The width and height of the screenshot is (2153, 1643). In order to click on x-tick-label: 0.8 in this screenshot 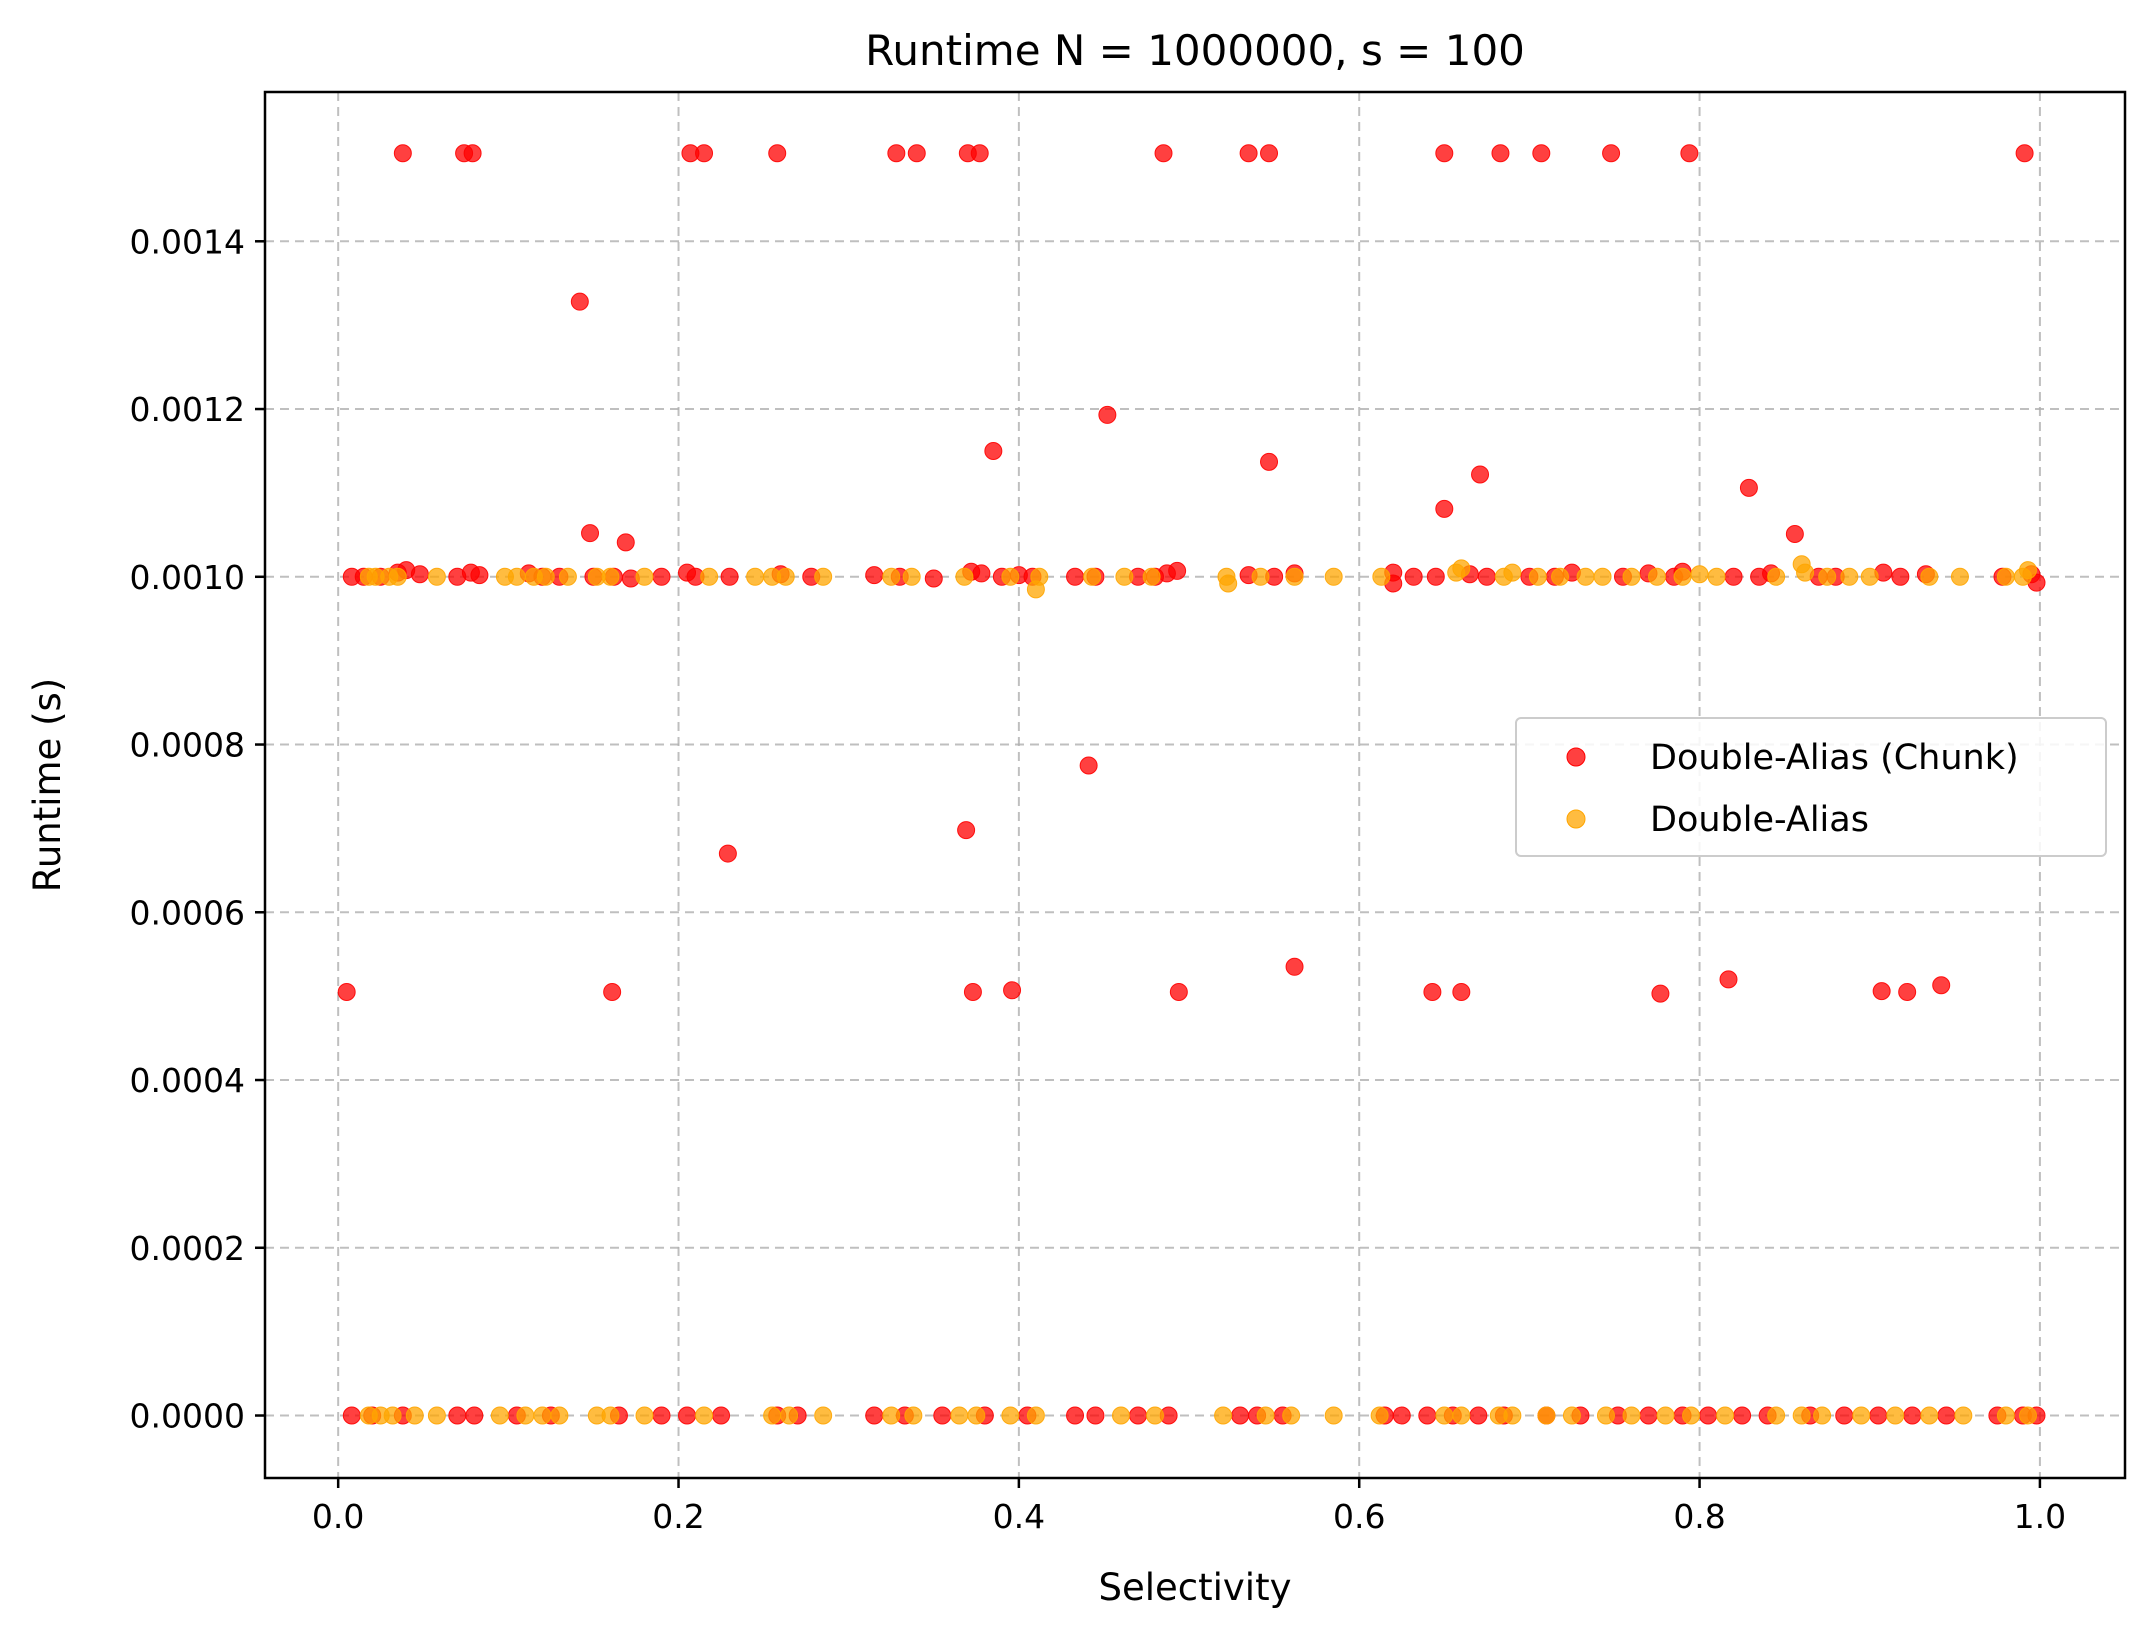, I will do `click(1699, 1516)`.